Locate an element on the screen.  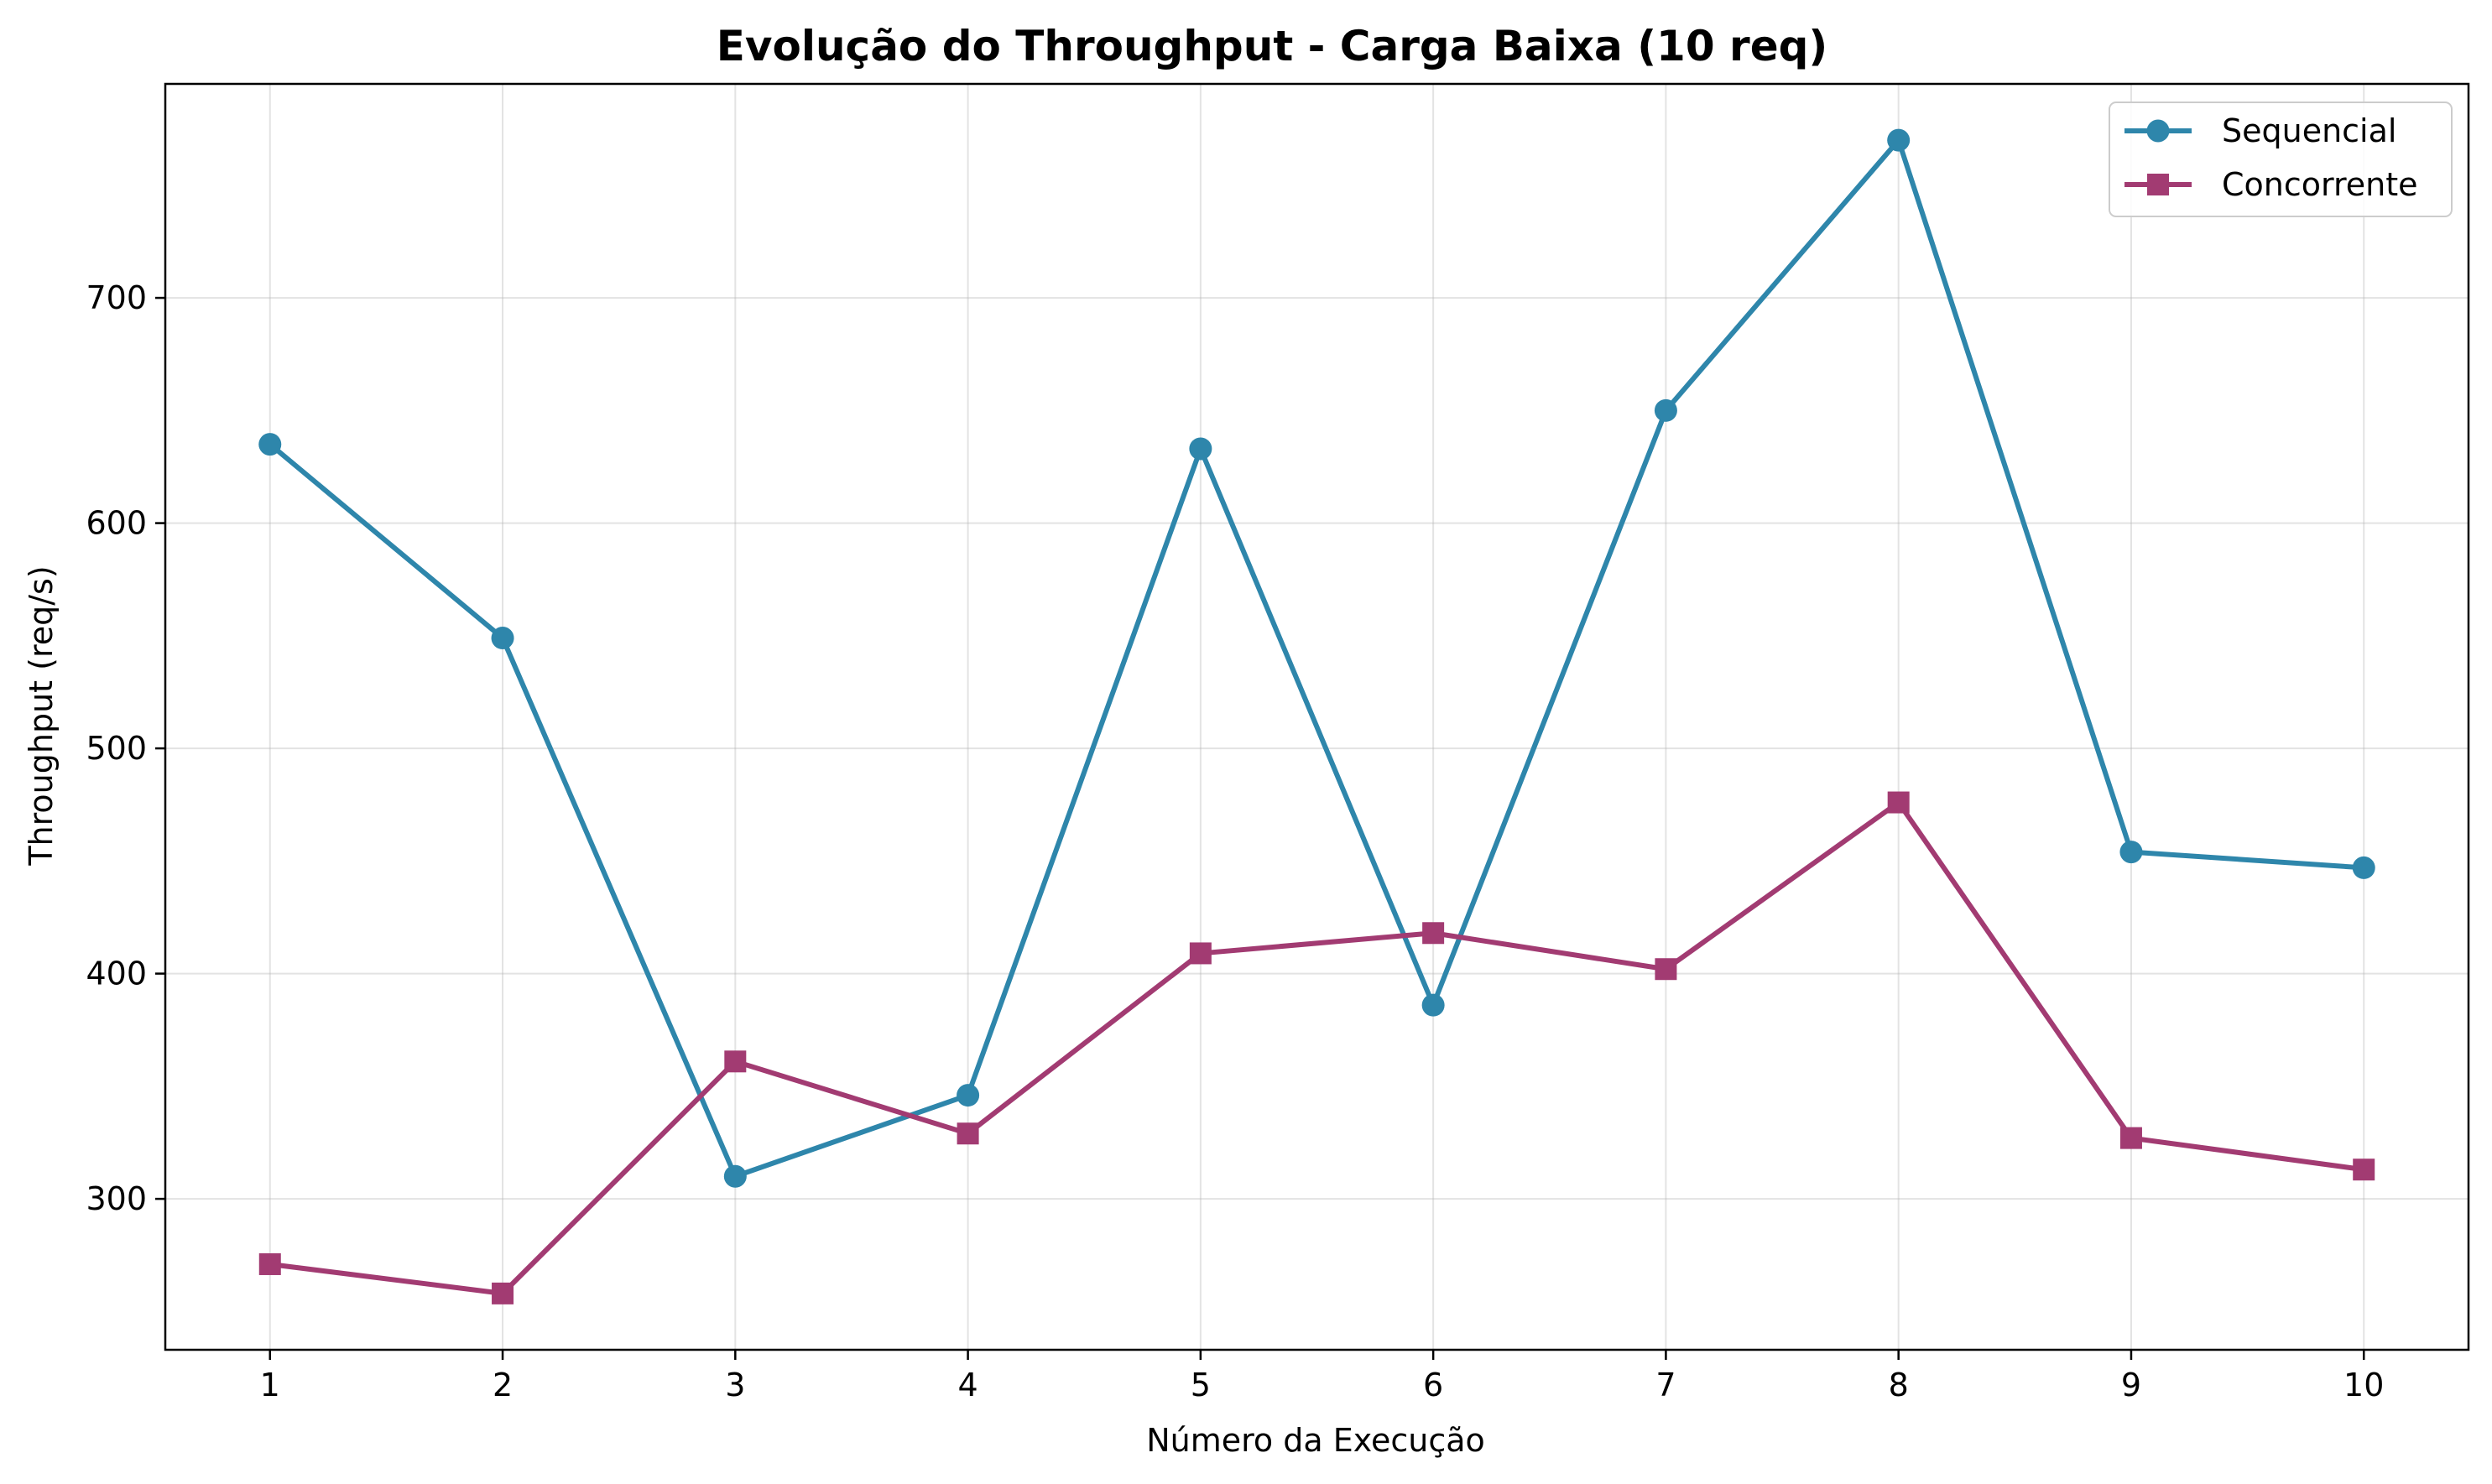
legend-item-sequencial: Sequencial is located at coordinates (2260, 130).